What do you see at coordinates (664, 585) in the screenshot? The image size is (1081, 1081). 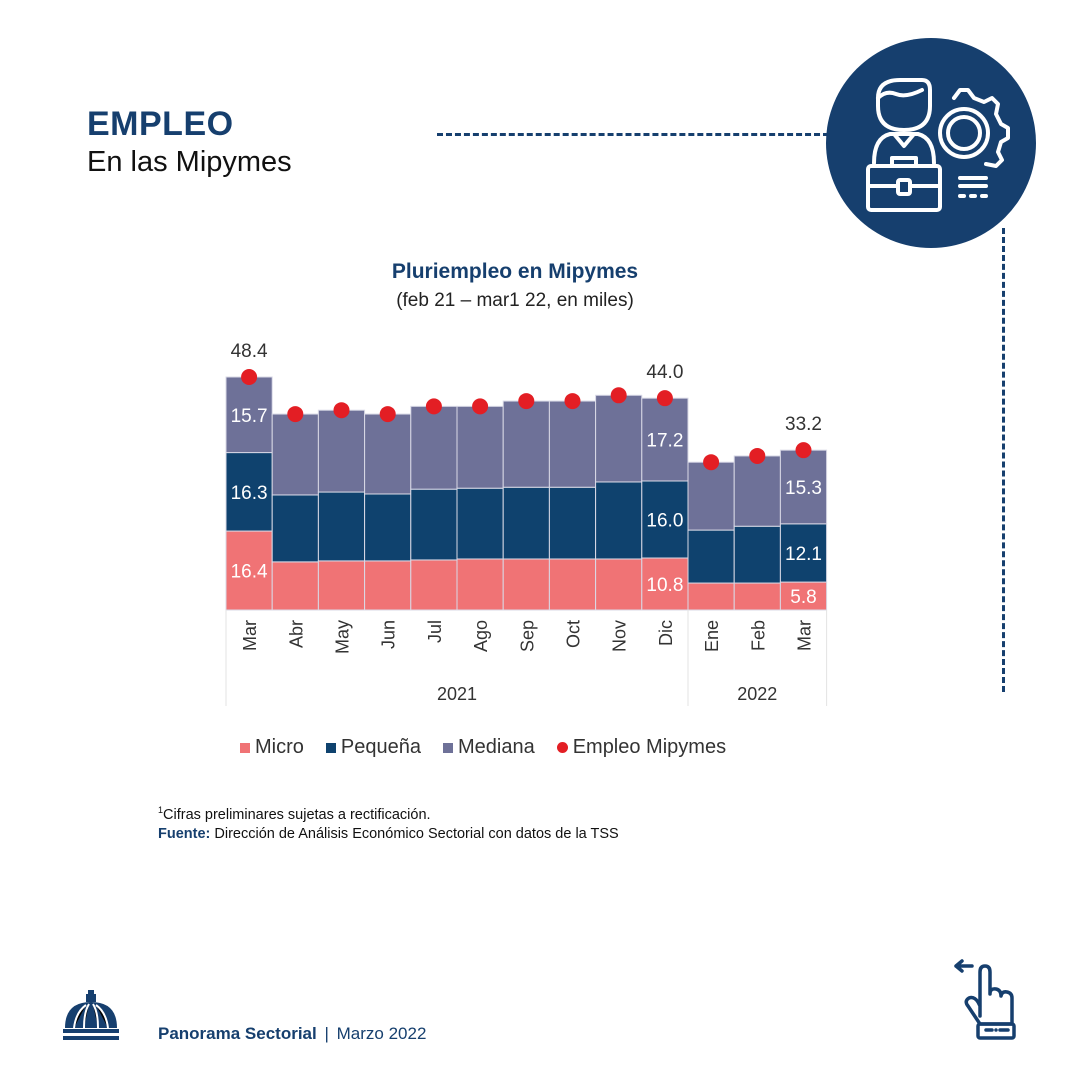 I see `data-label-segment: 10.8` at bounding box center [664, 585].